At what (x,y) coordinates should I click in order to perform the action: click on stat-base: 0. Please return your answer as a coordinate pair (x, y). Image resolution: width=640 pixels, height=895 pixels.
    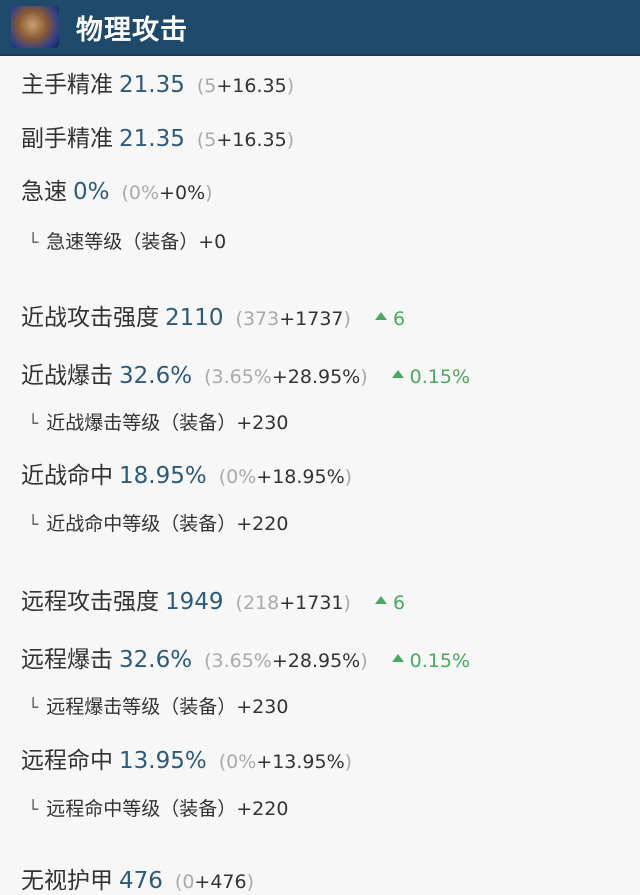
    Looking at the image, I should click on (188, 882).